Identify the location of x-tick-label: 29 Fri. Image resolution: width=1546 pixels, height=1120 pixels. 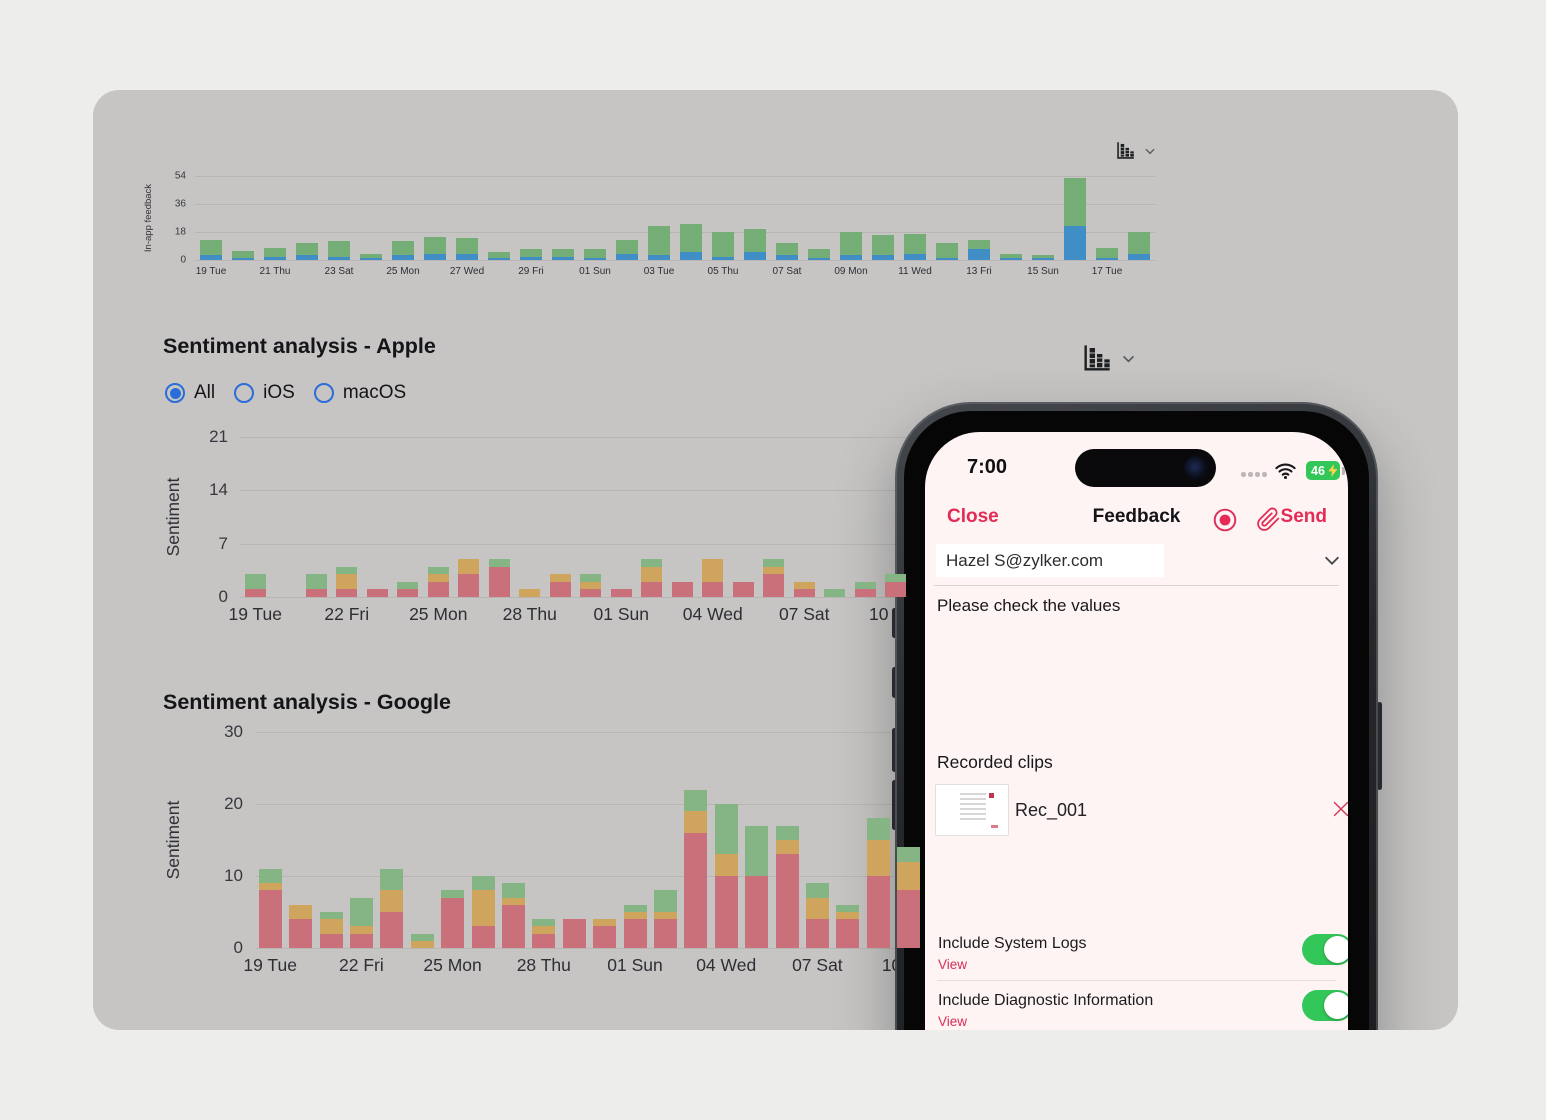
(531, 271).